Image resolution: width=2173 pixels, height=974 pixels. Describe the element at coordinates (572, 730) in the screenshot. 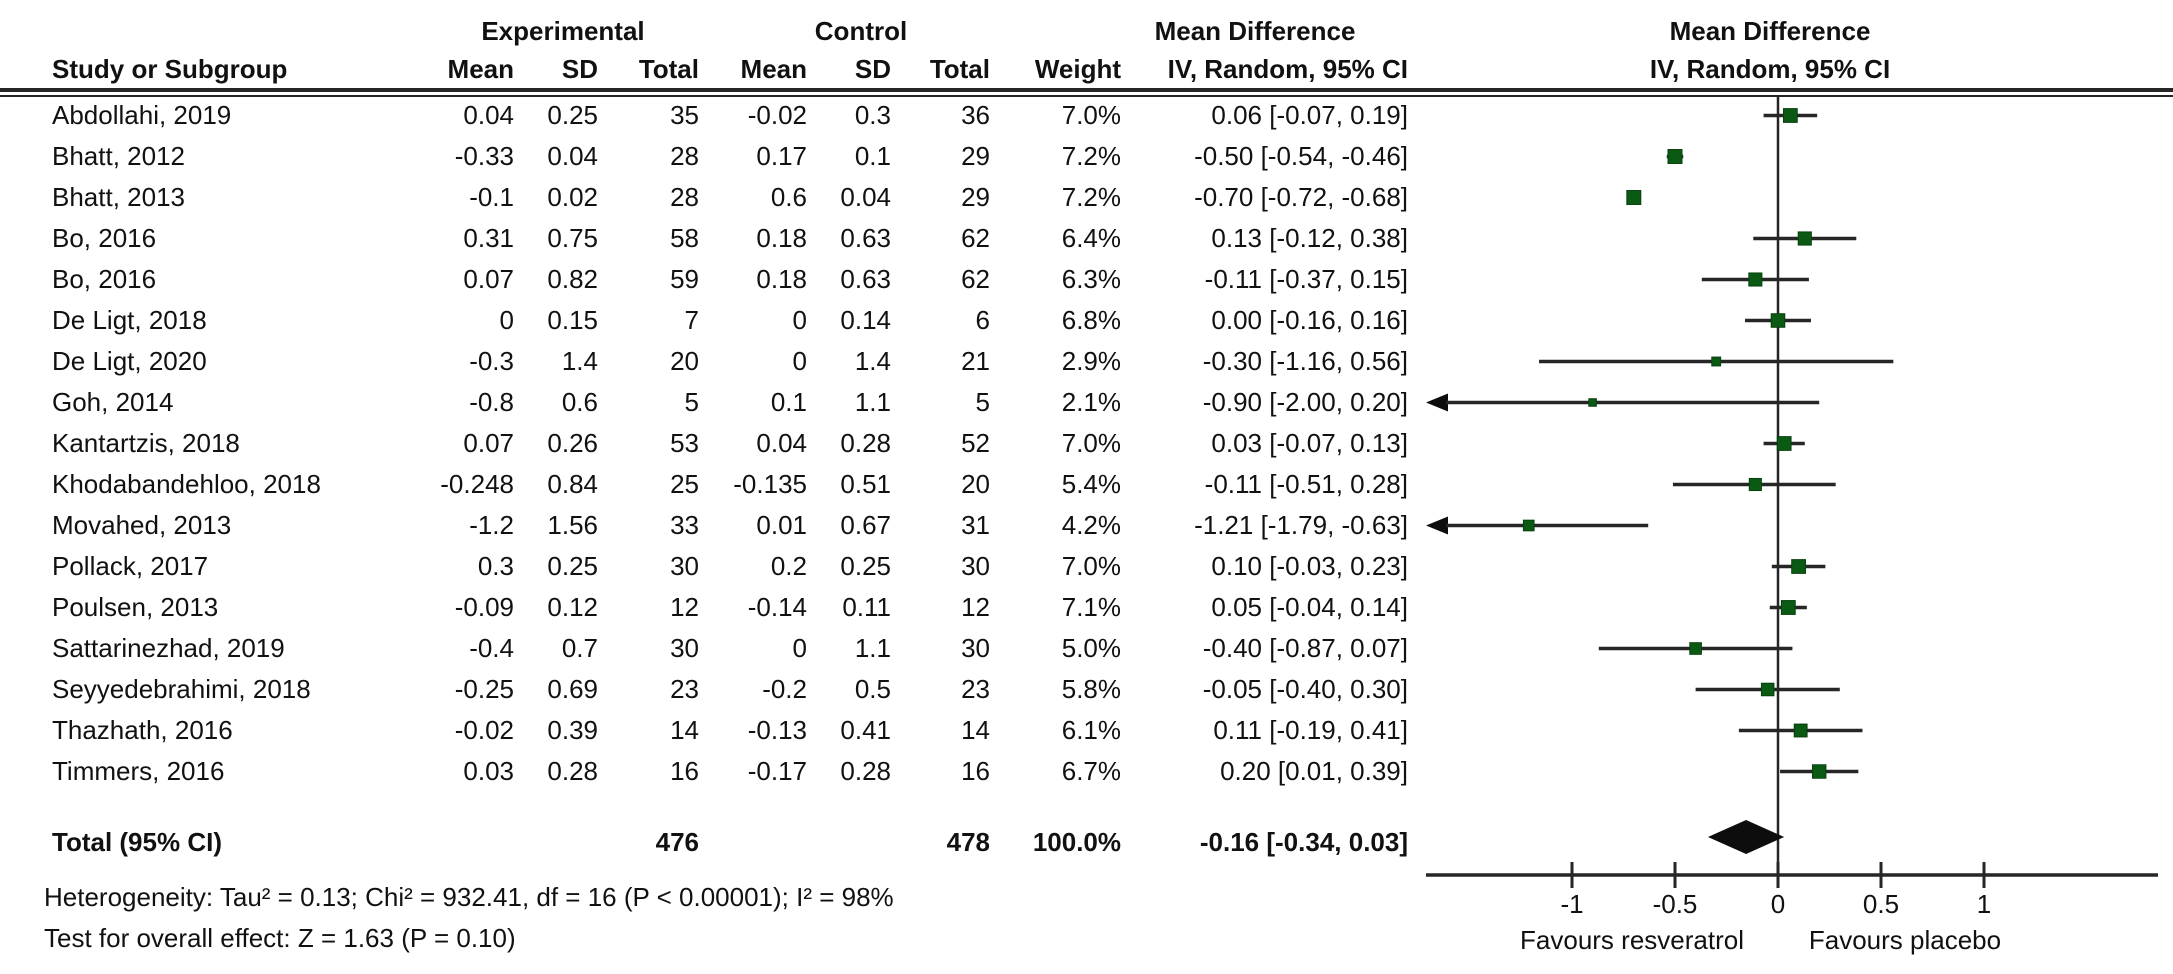

I see `study-row-exp_sd: 0.39` at that location.